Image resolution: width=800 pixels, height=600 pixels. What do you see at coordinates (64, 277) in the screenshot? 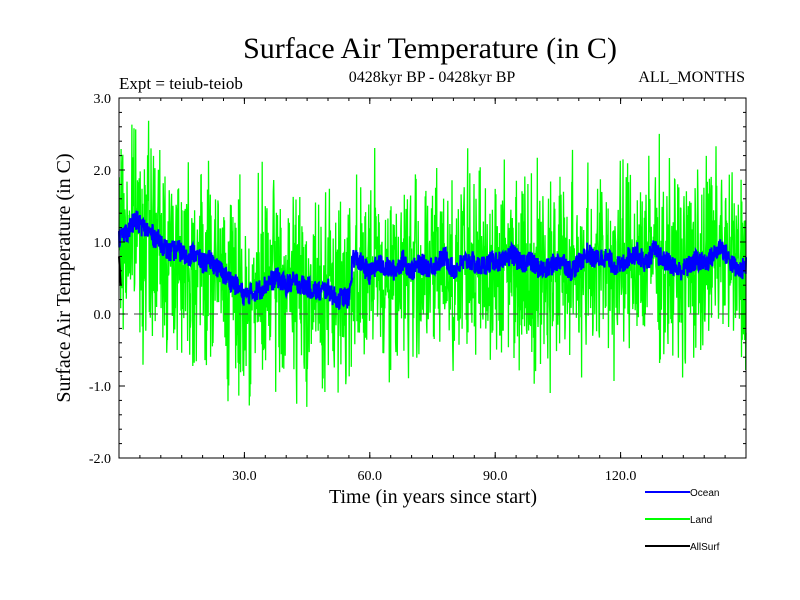
I see `y-axis-label: Surface Air Temperature (in C)` at bounding box center [64, 277].